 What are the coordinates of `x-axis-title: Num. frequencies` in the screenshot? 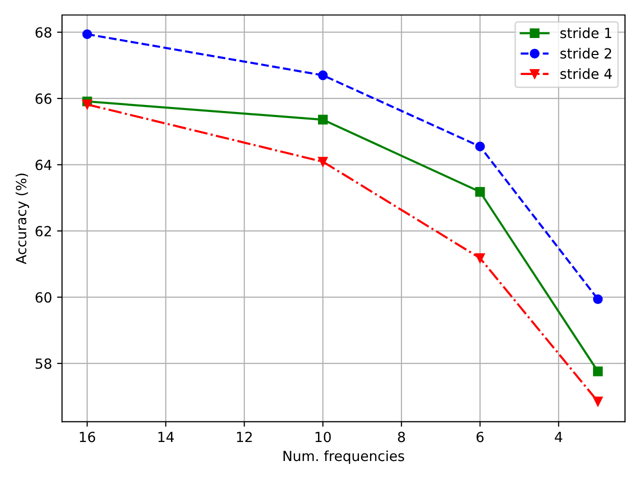 It's located at (344, 457).